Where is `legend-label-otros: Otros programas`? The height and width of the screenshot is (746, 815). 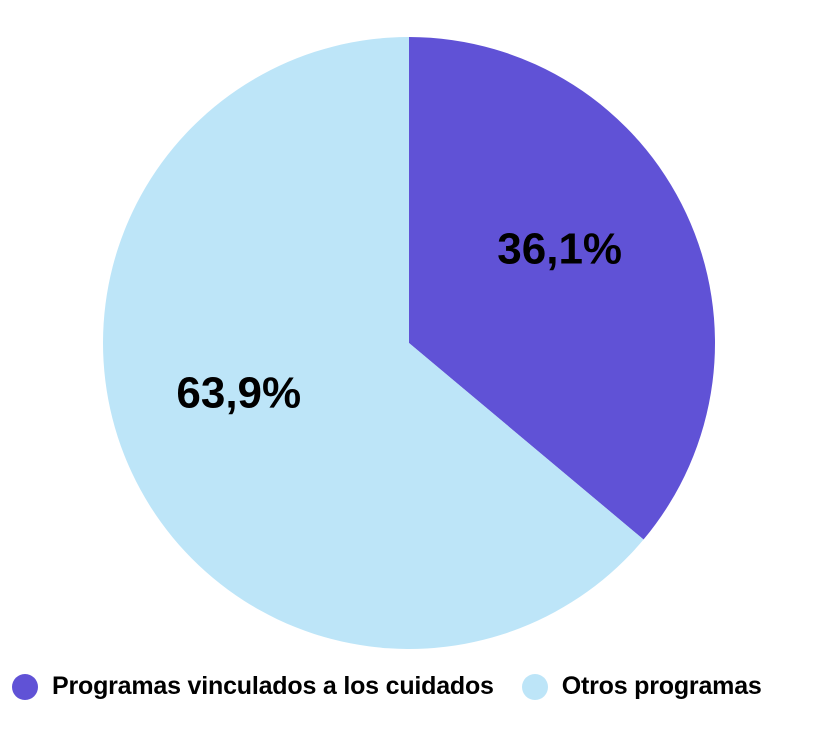
legend-label-otros: Otros programas is located at coordinates (661, 686).